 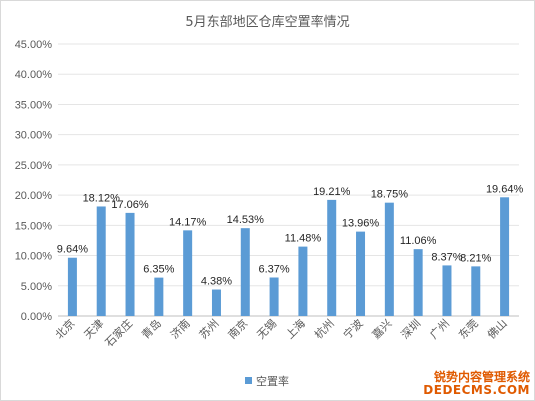 What do you see at coordinates (390, 195) in the screenshot?
I see `data-label: 18.75%` at bounding box center [390, 195].